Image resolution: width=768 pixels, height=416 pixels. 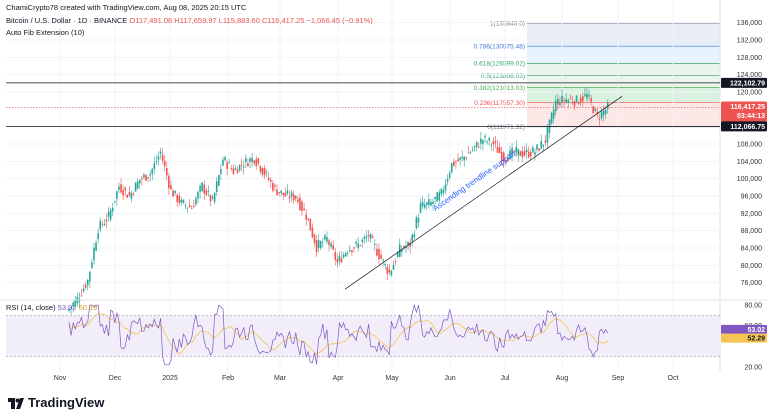 I want to click on price-tag-label: 122,102.79, so click(x=747, y=83).